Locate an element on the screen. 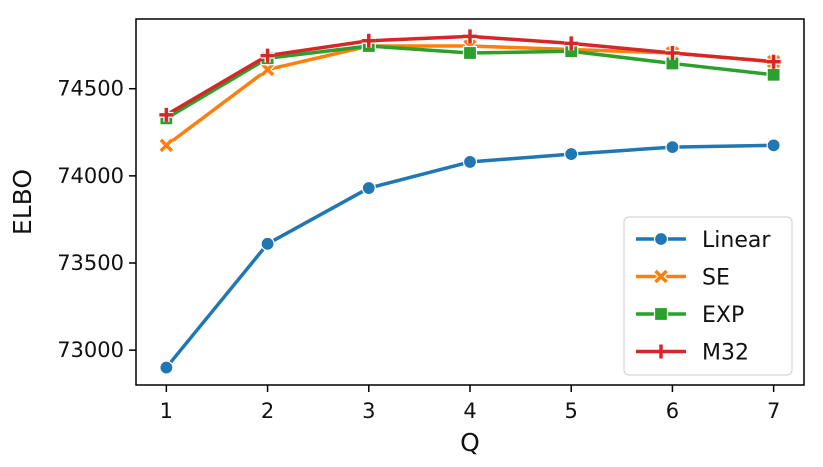 The height and width of the screenshot is (467, 823). y-tick-label: 73000 is located at coordinates (90, 350).